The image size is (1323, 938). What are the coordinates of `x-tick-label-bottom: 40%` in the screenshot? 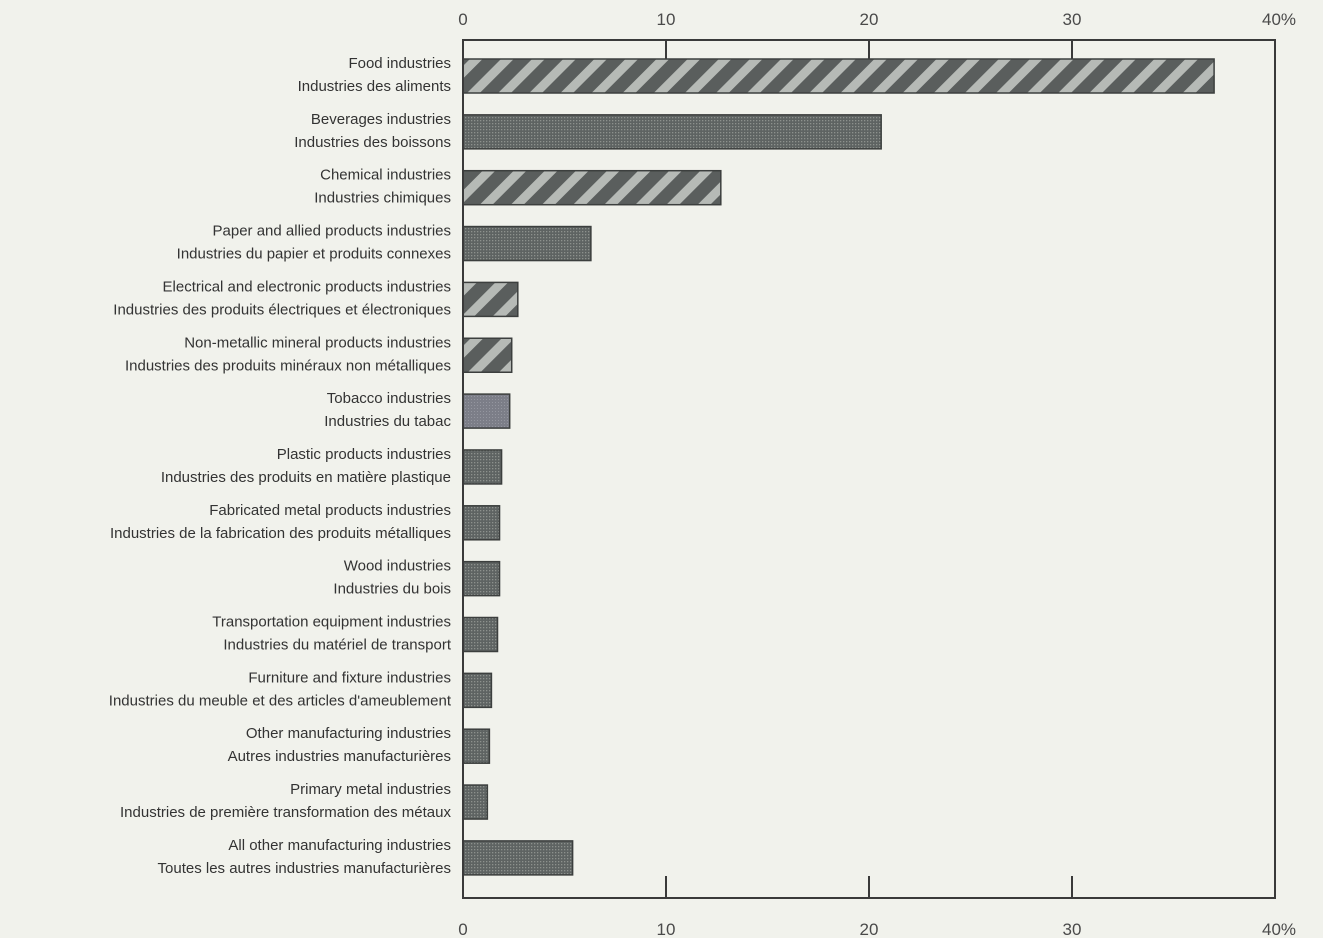 It's located at (1279, 929).